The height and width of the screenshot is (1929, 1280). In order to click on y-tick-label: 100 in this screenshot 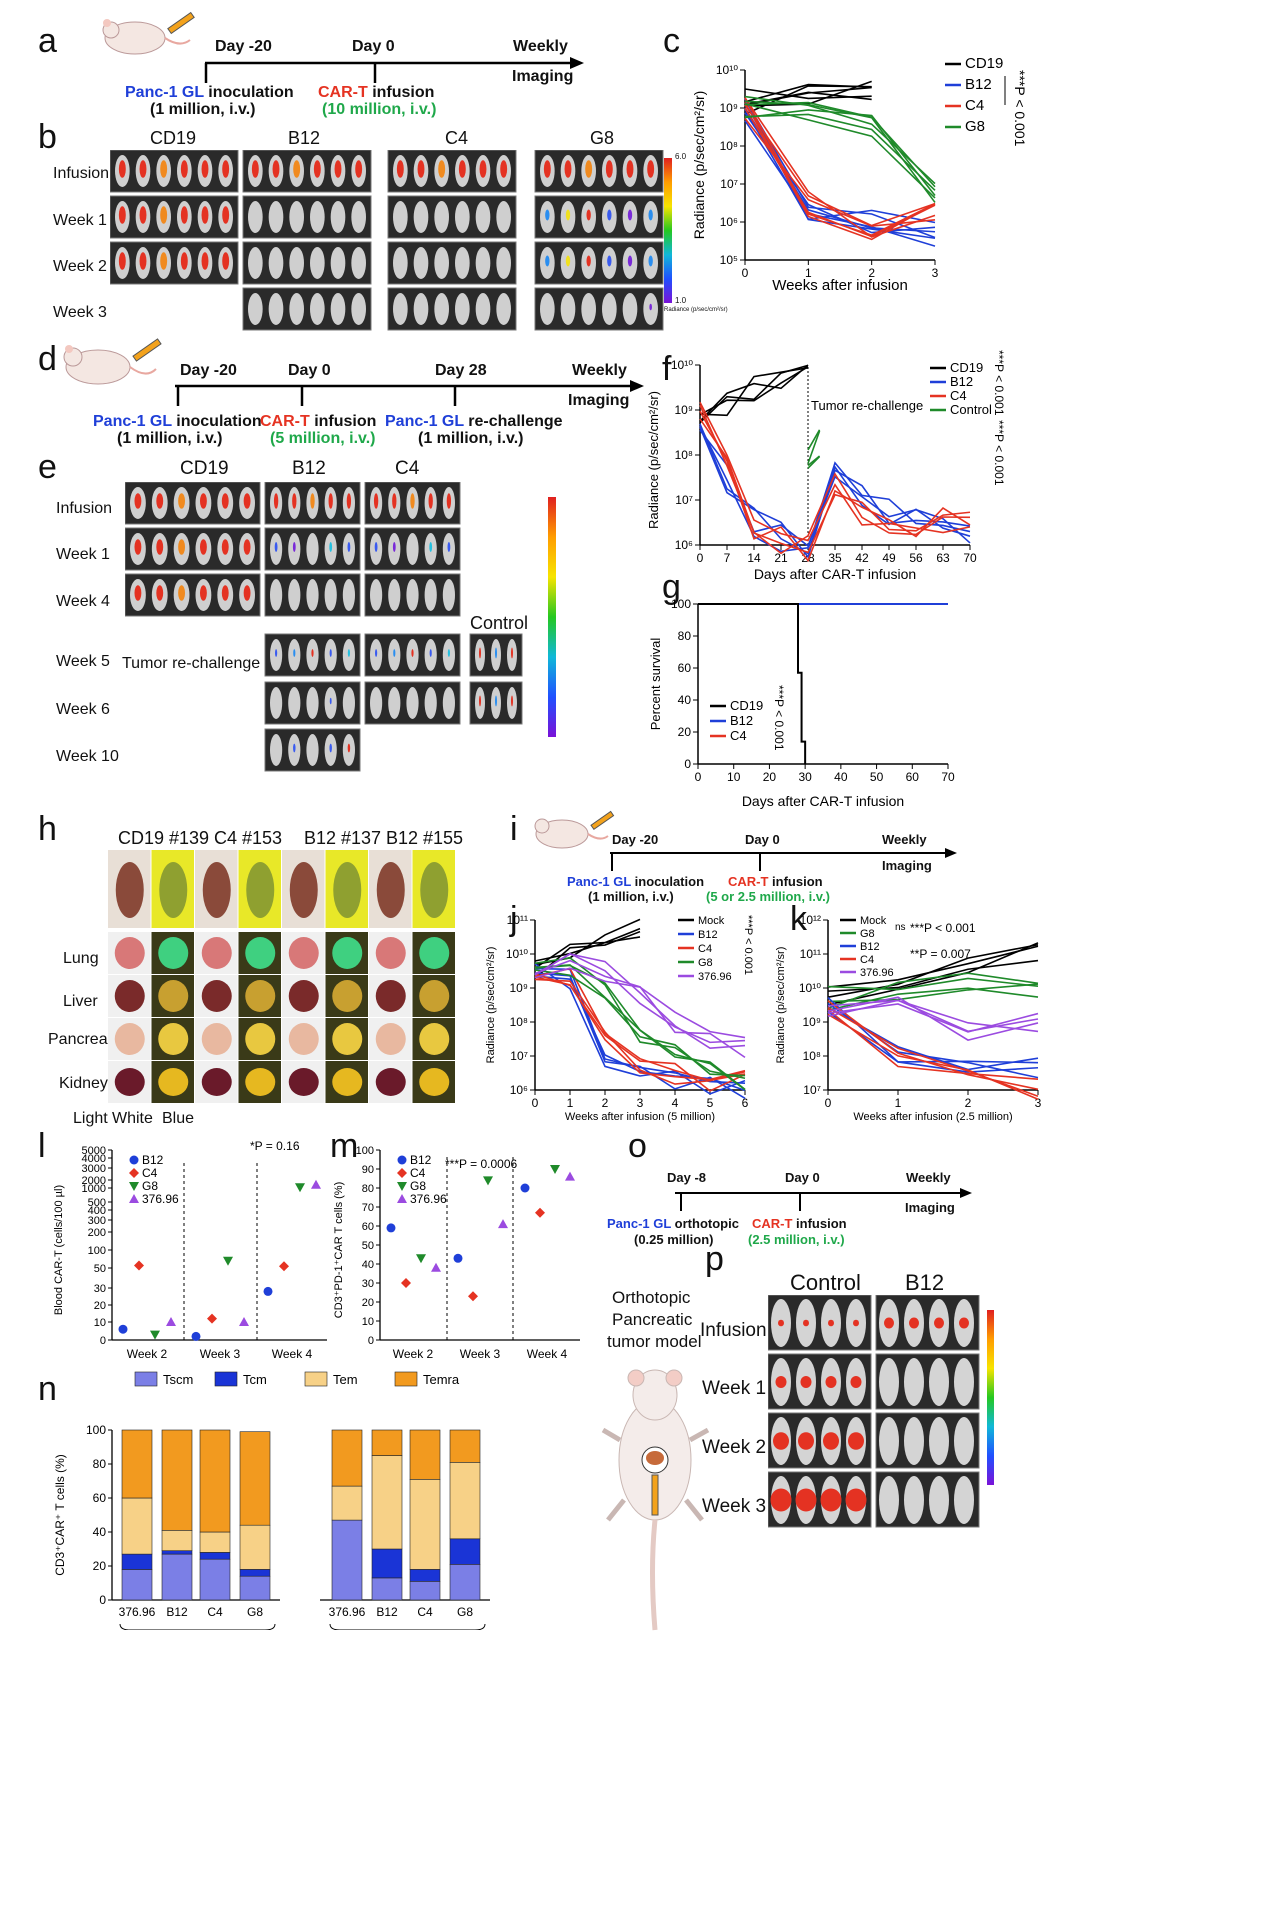, I will do `click(96, 1430)`.